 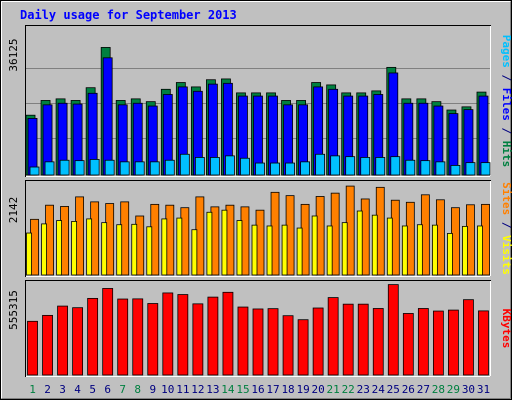 I want to click on x-tick-label: 18, so click(x=287, y=389).